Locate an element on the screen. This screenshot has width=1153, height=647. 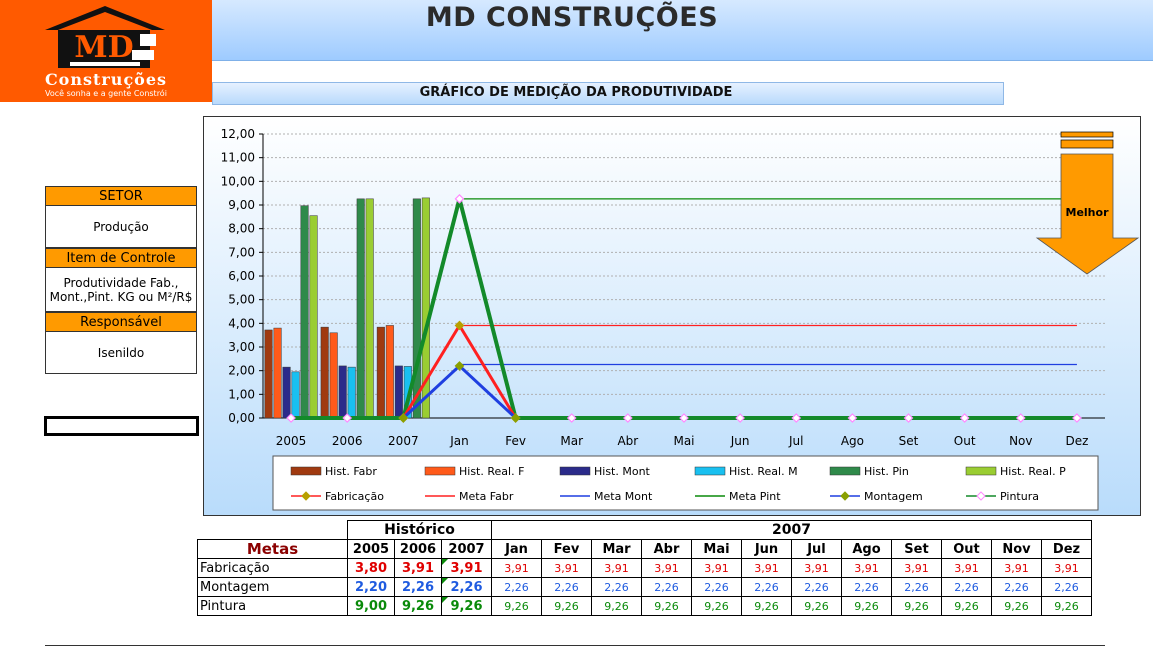
y-tick-label: 12,00 is located at coordinates (238, 134).